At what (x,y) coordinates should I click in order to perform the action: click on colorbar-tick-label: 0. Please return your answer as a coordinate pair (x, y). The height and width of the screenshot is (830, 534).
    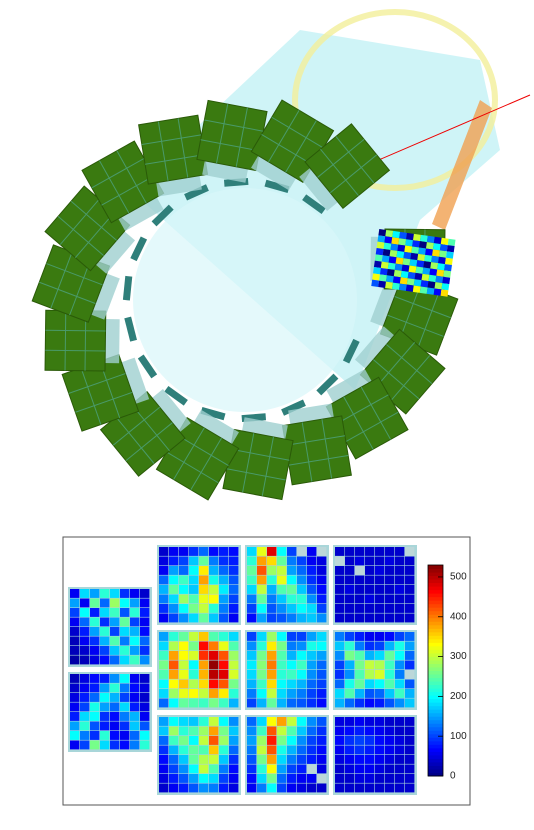
    Looking at the image, I should click on (453, 776).